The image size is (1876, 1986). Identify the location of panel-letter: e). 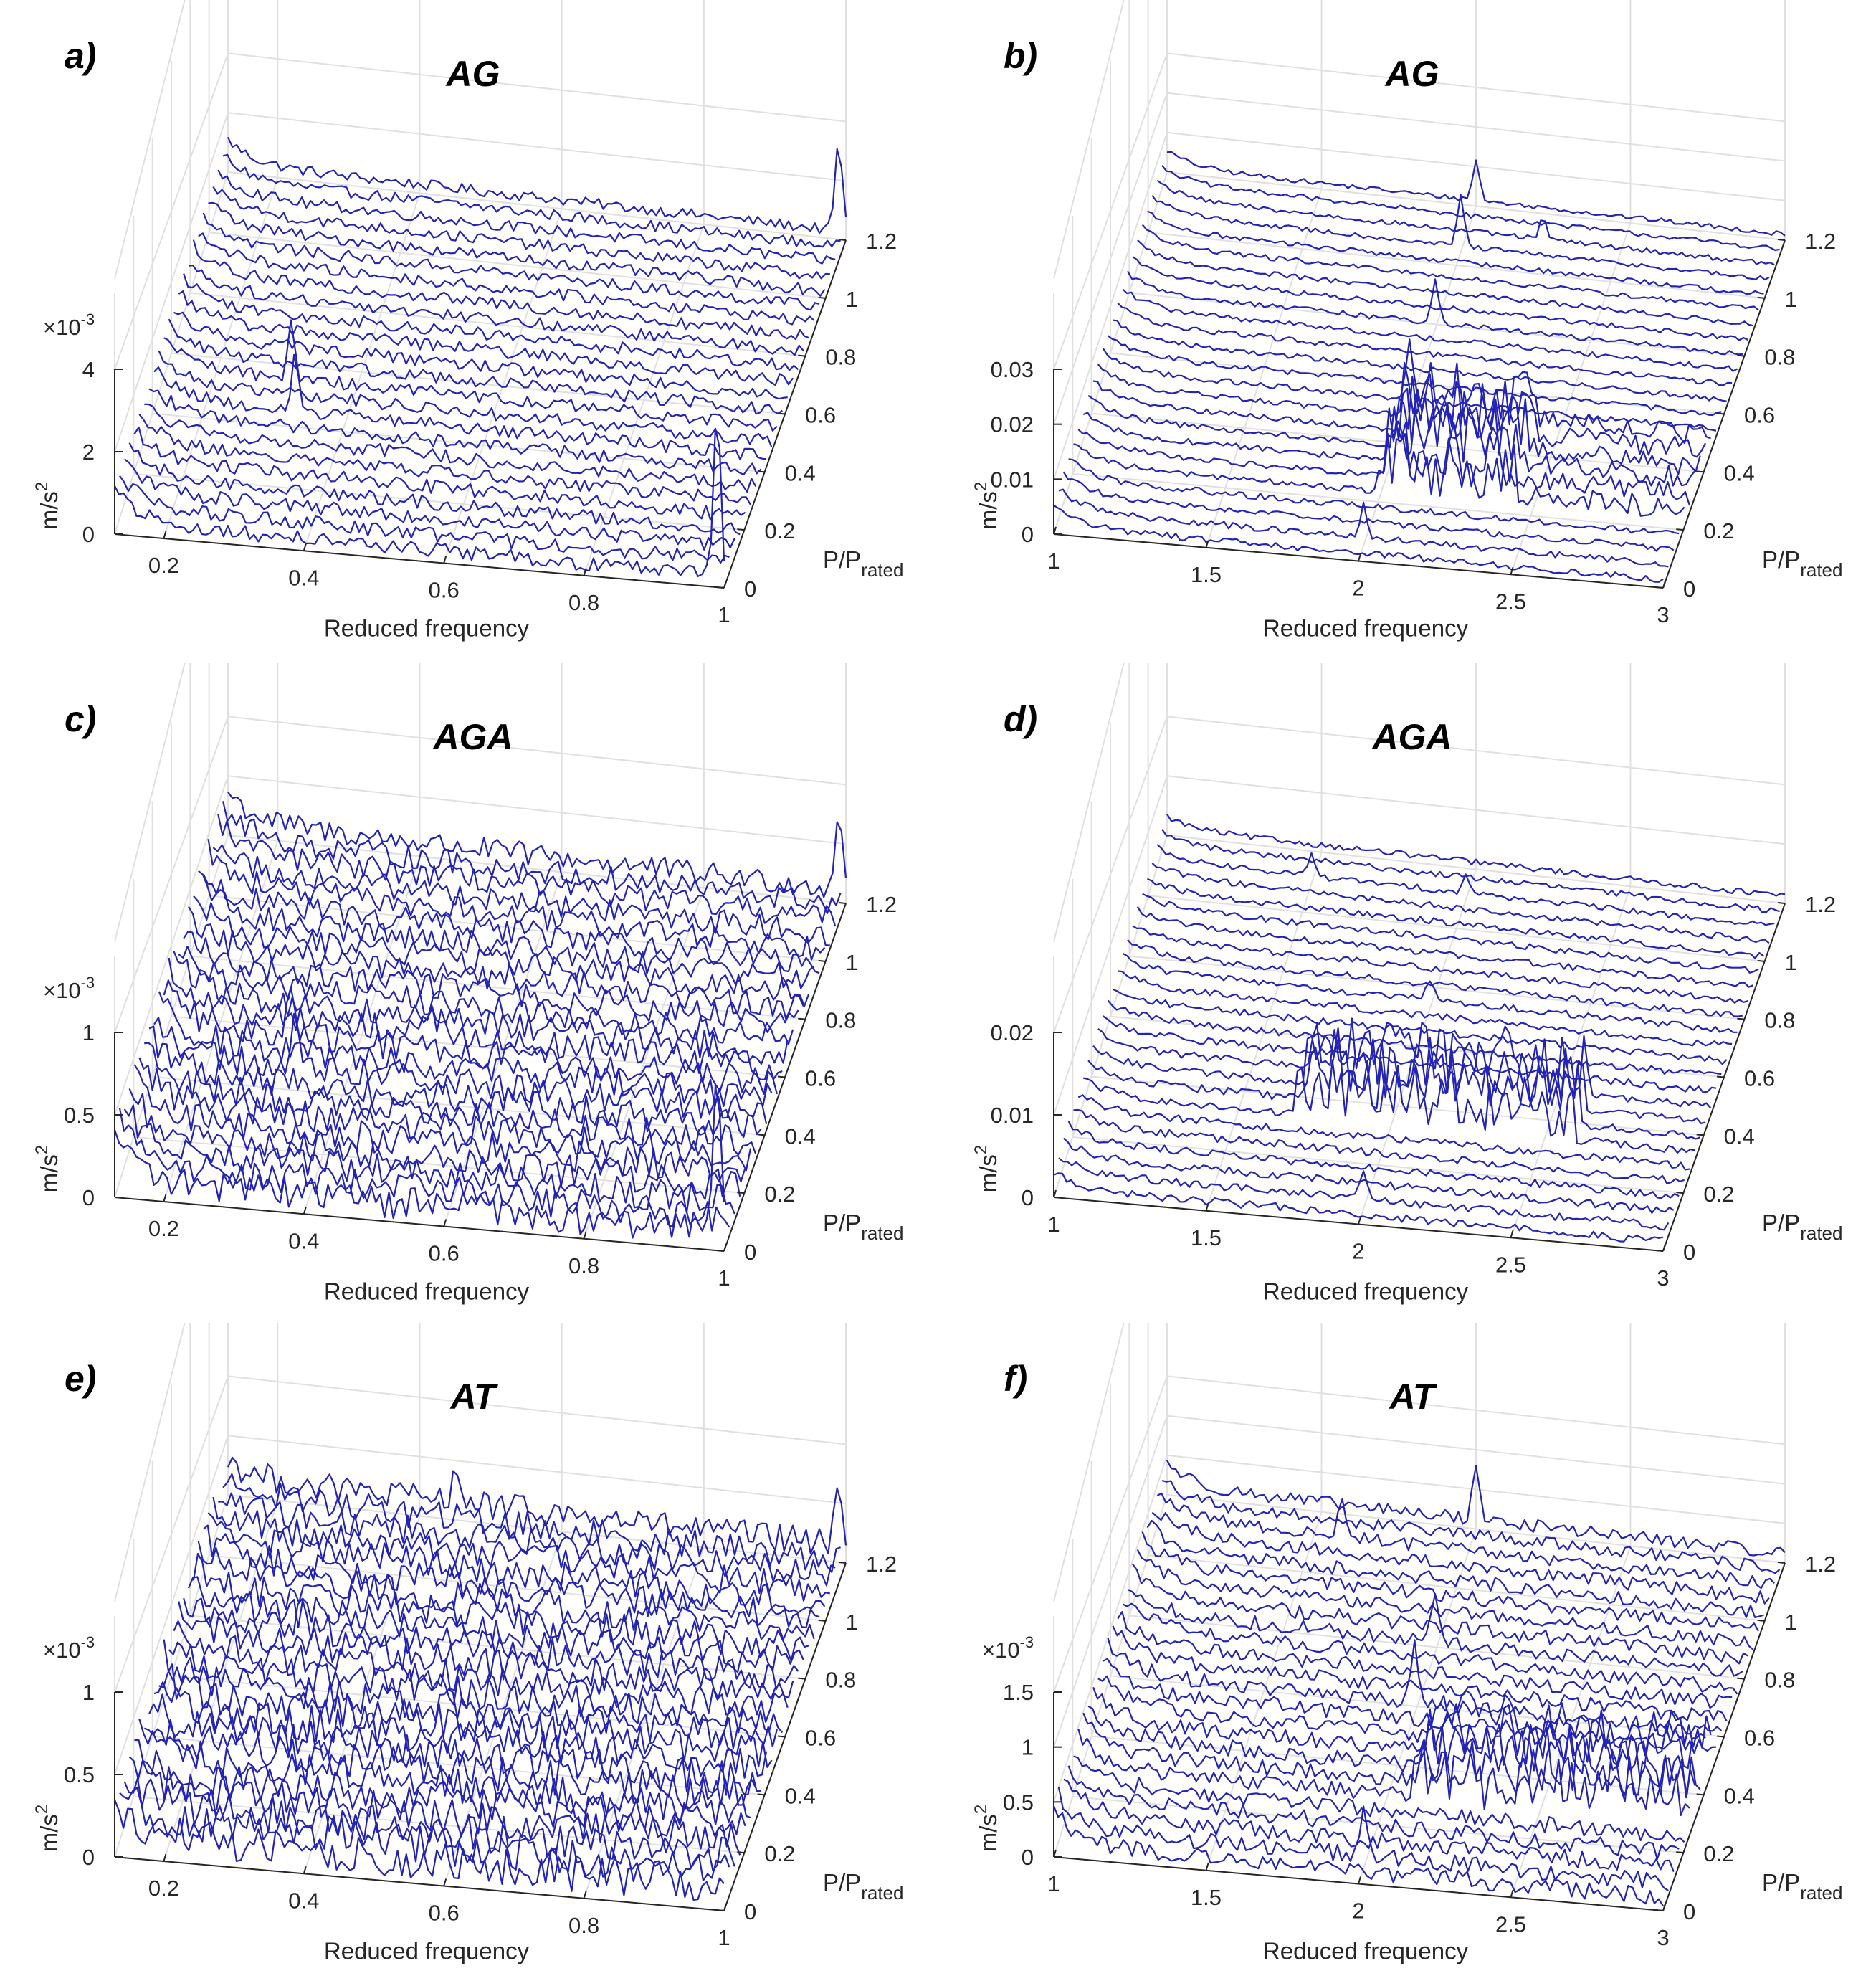
(80, 1379).